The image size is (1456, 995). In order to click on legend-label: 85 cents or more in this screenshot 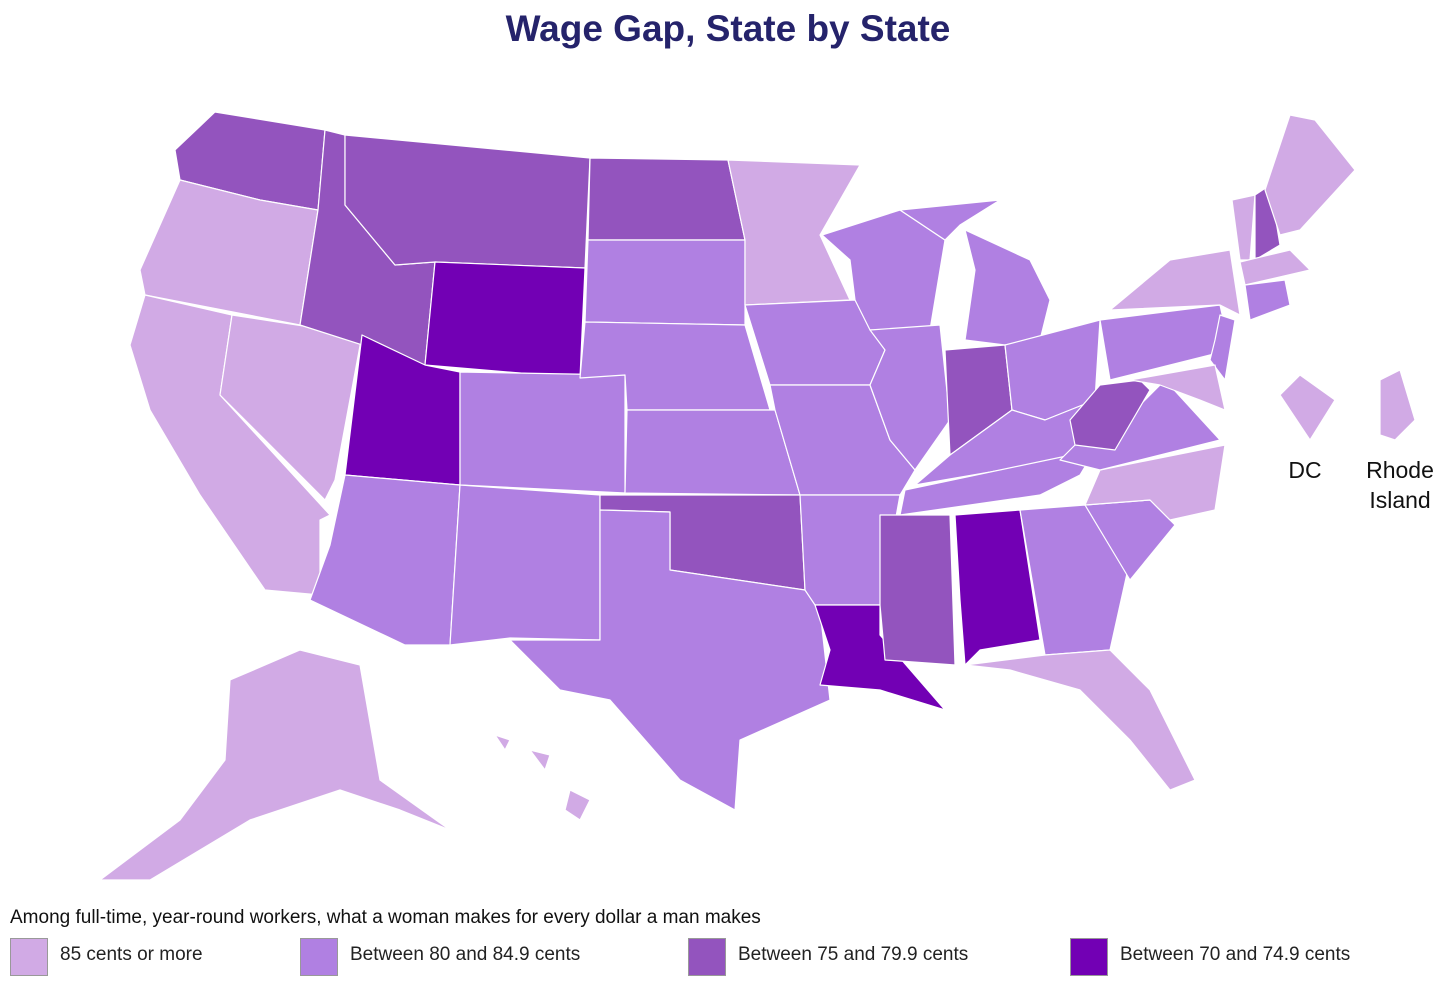, I will do `click(131, 954)`.